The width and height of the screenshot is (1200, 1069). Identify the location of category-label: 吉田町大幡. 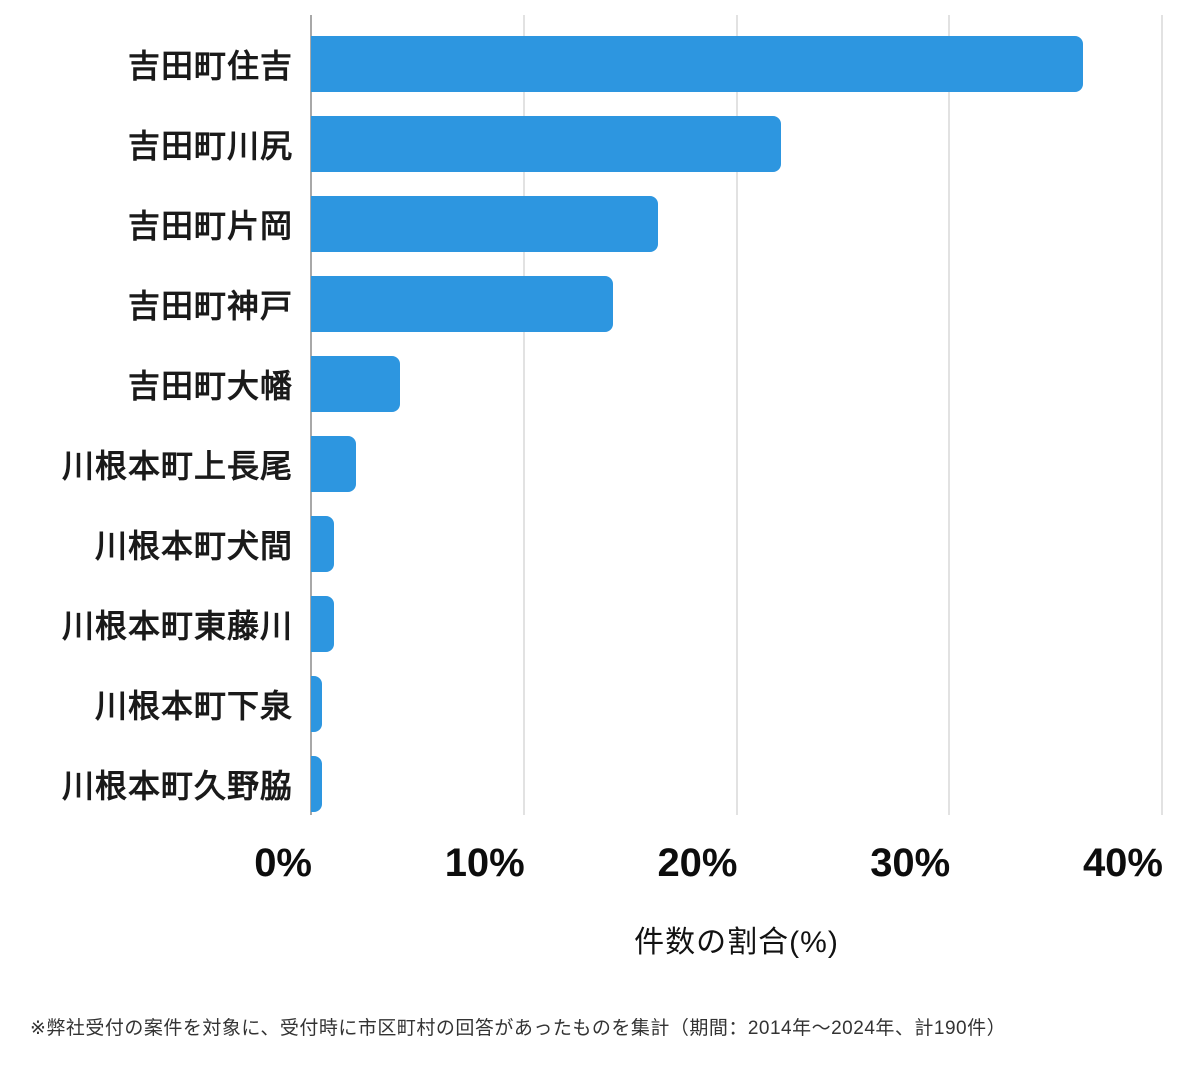
(210, 386).